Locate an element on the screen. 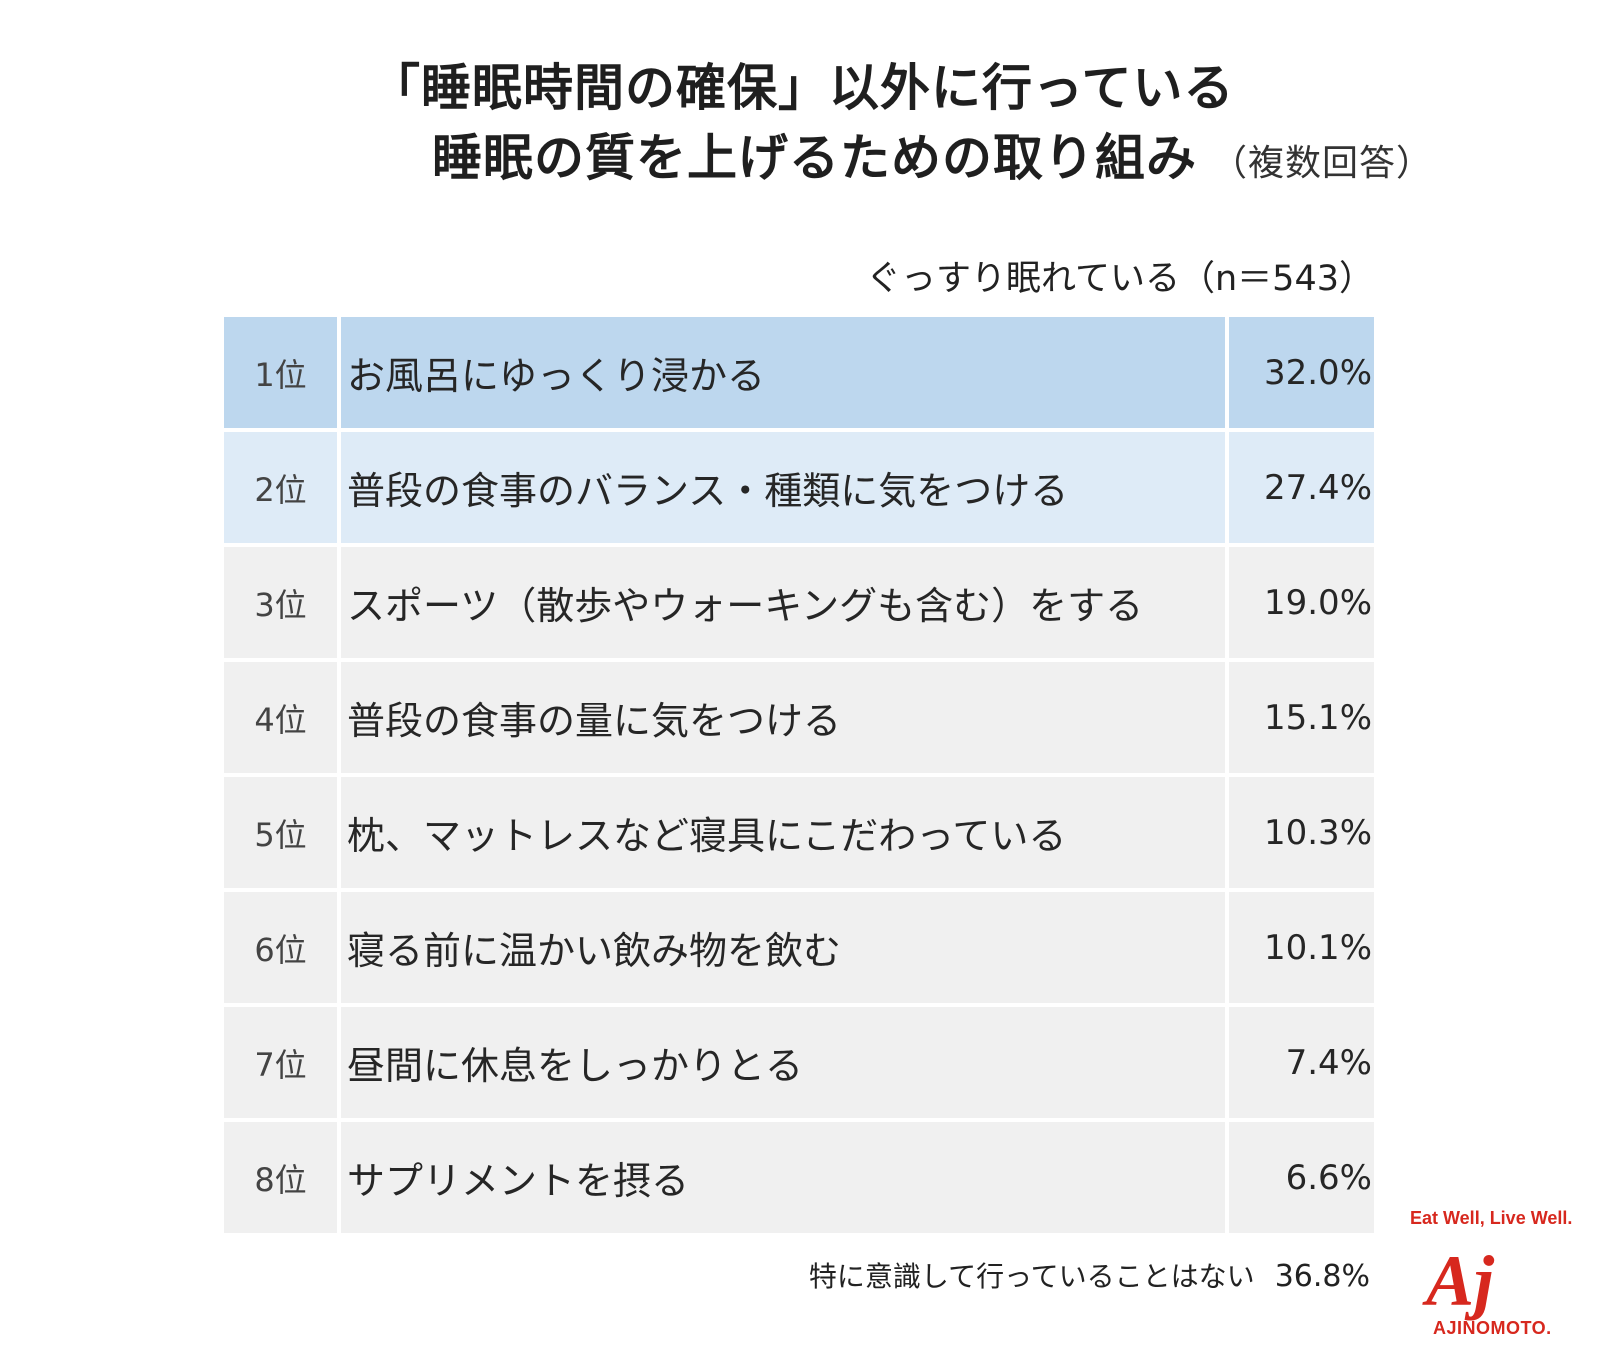 The width and height of the screenshot is (1611, 1350). table-row: 3位 スポーツ（散歩やウォーキングも含む）をする 19.0% is located at coordinates (799, 604).